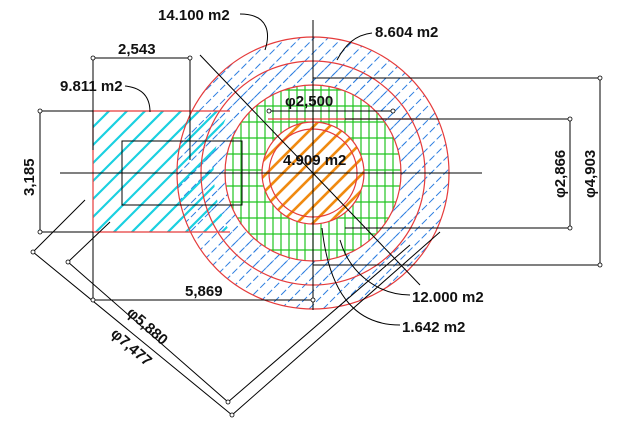 The image size is (617, 425). I want to click on dim-block-height: 3,185, so click(29, 177).